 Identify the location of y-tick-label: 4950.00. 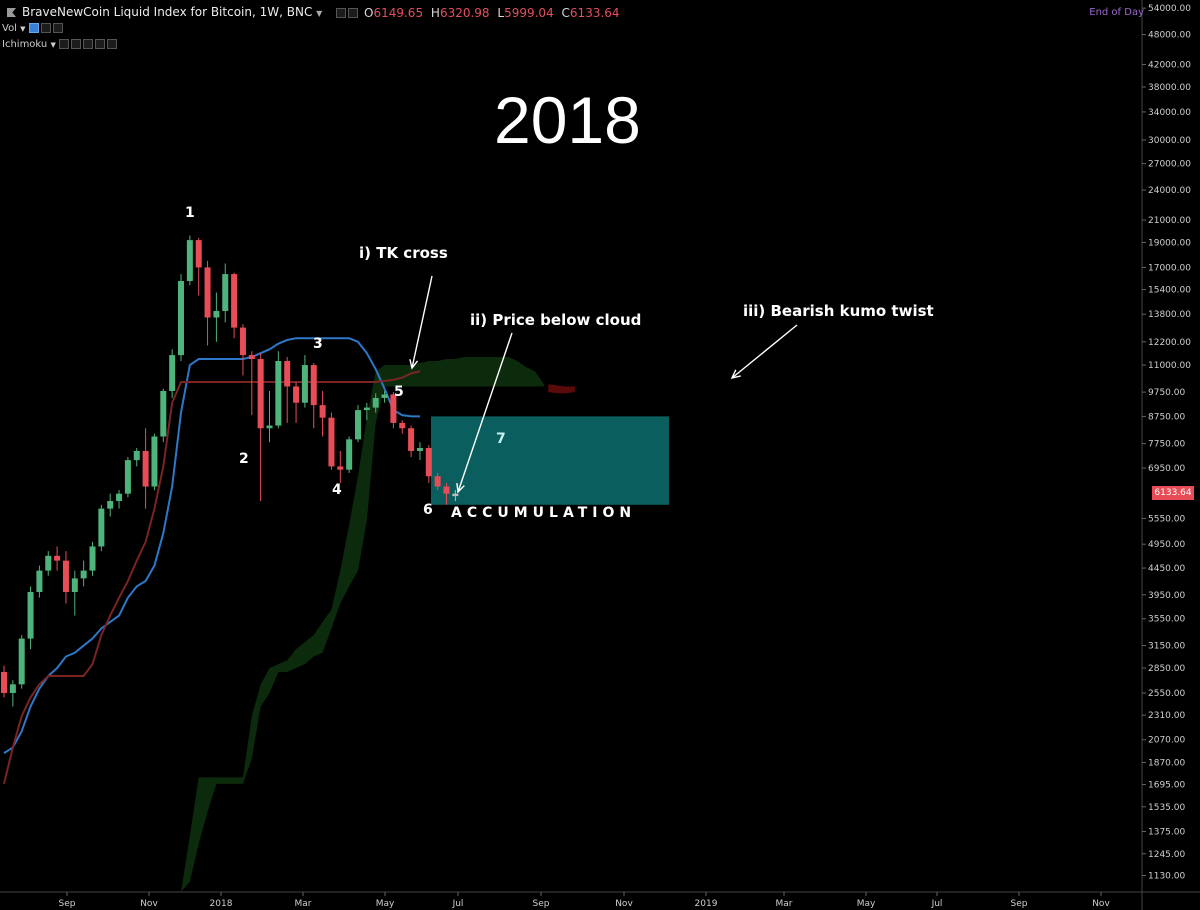
(1166, 545).